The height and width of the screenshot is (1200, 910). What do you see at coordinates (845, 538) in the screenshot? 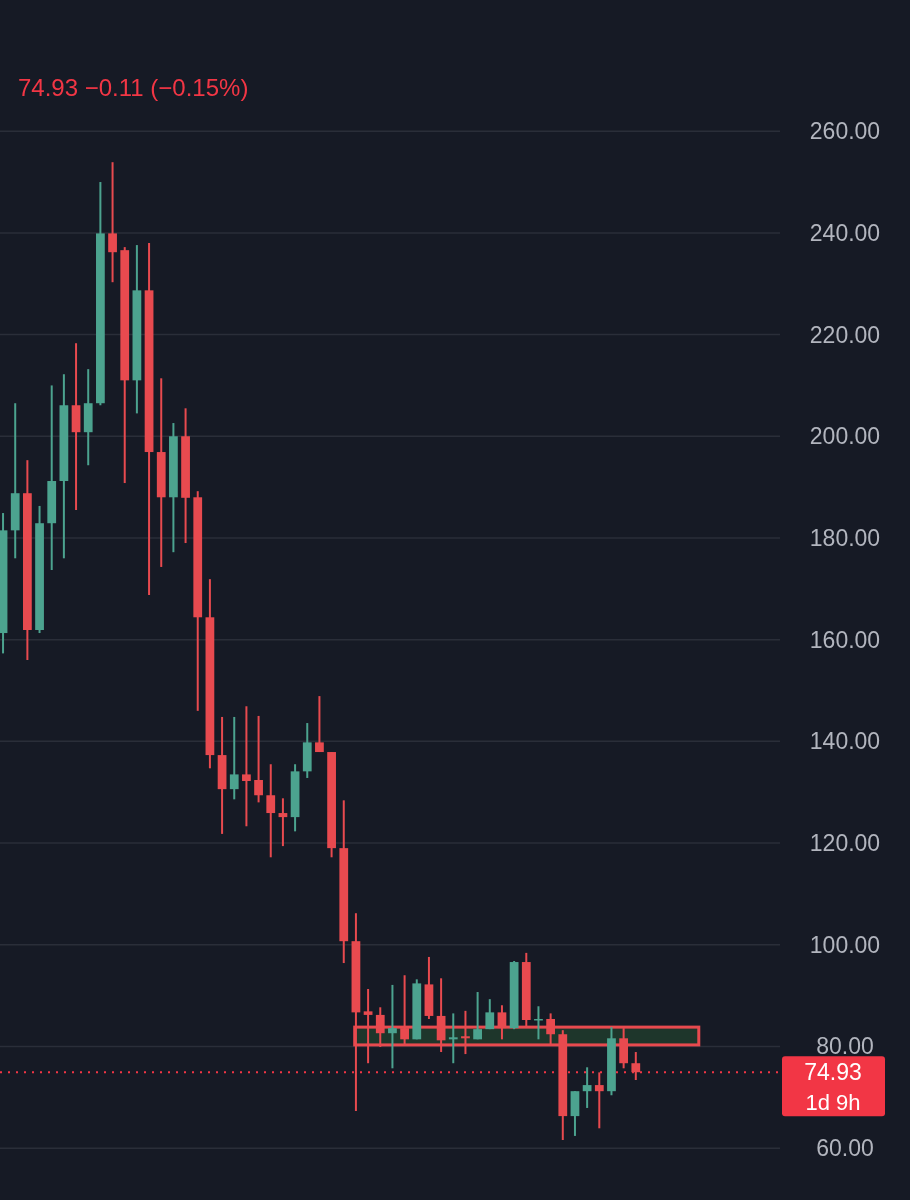
I see `y-tick-label: 180.00` at bounding box center [845, 538].